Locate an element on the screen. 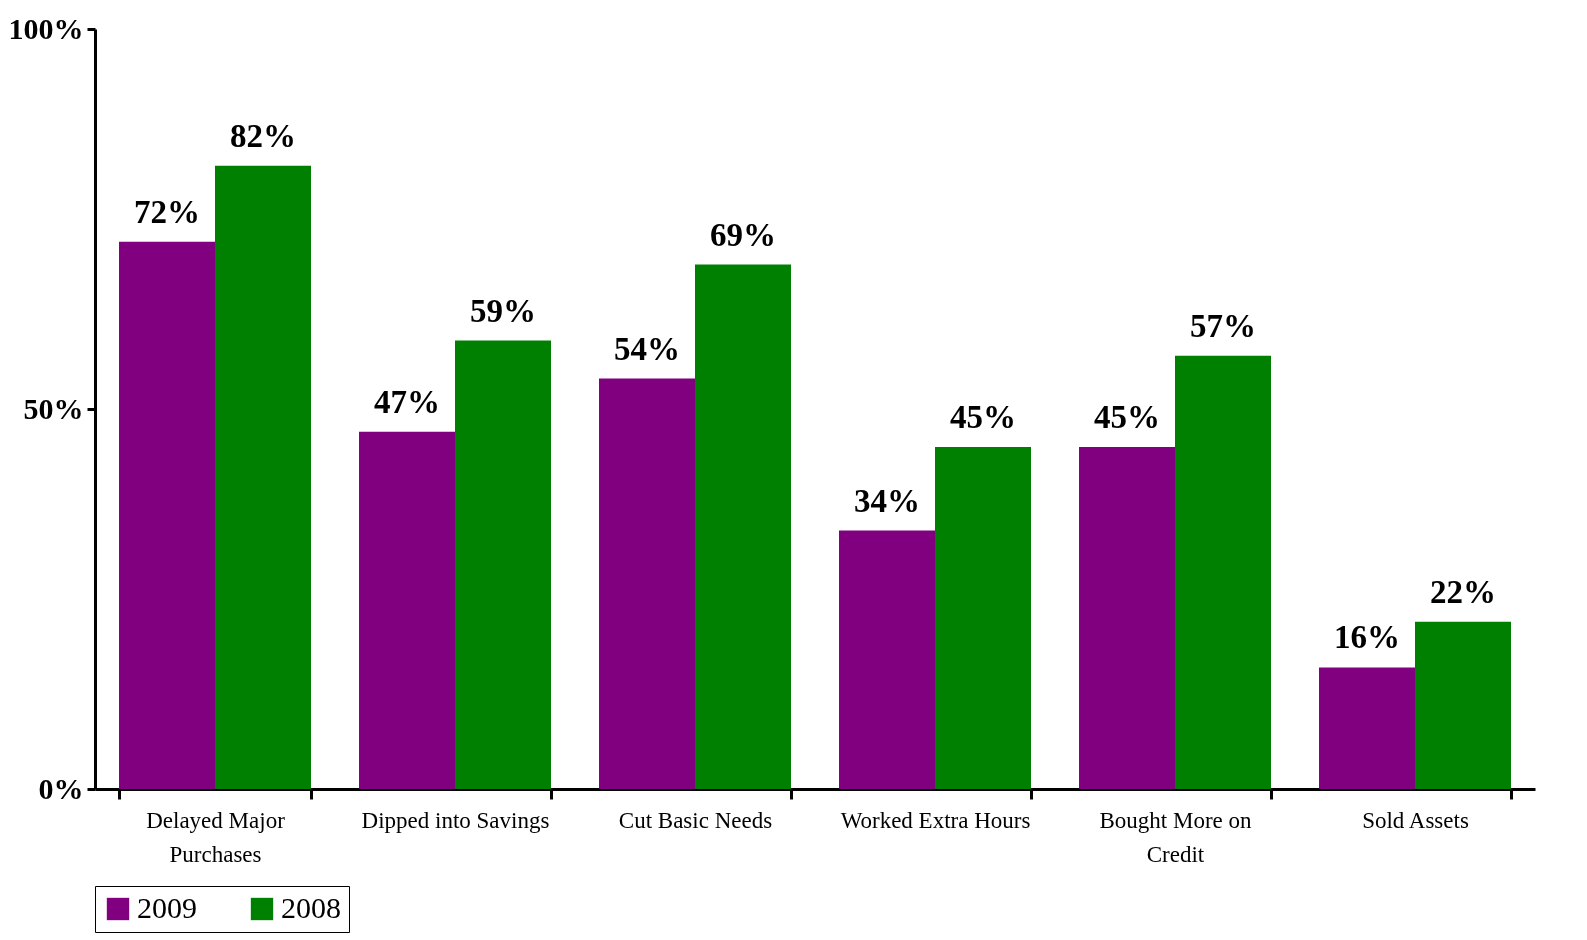 The width and height of the screenshot is (1587, 940). x-tick-label: Dipped into Savings is located at coordinates (455, 820).